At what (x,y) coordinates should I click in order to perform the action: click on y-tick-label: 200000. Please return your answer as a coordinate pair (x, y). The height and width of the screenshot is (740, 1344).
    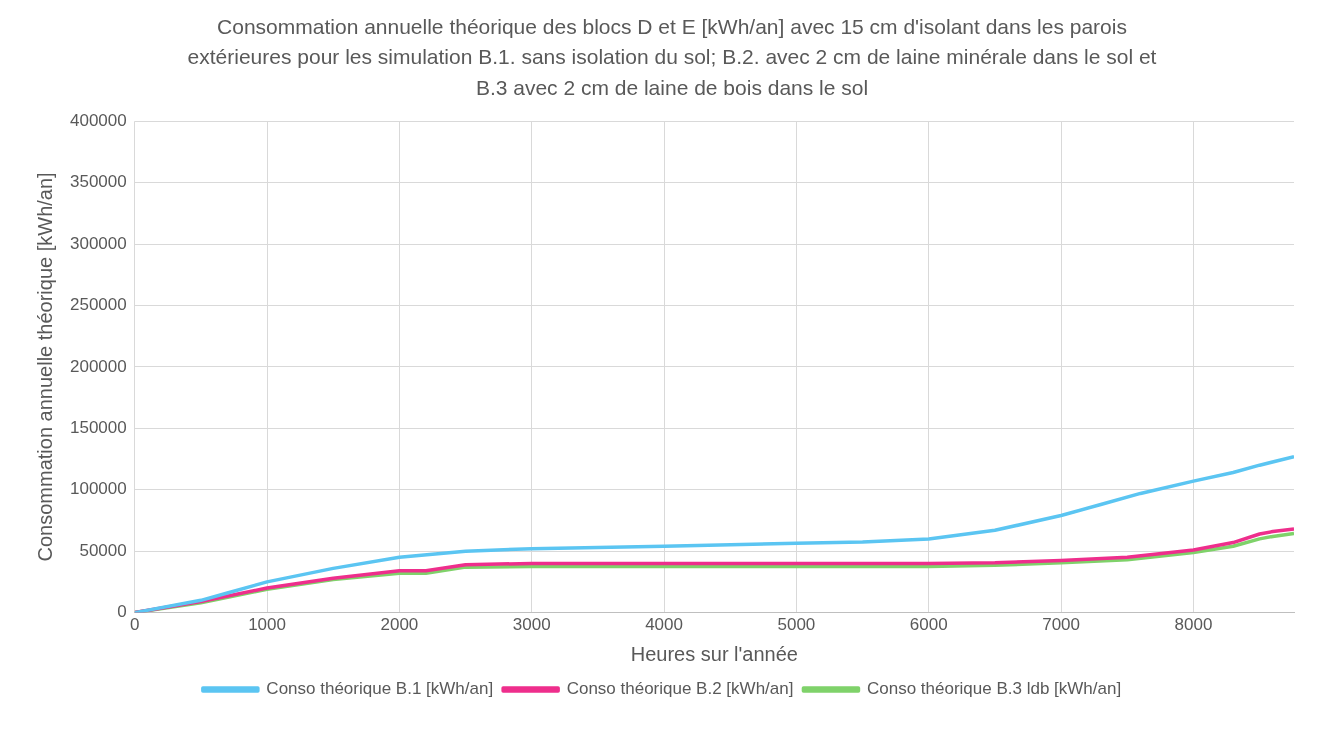
    Looking at the image, I should click on (98, 366).